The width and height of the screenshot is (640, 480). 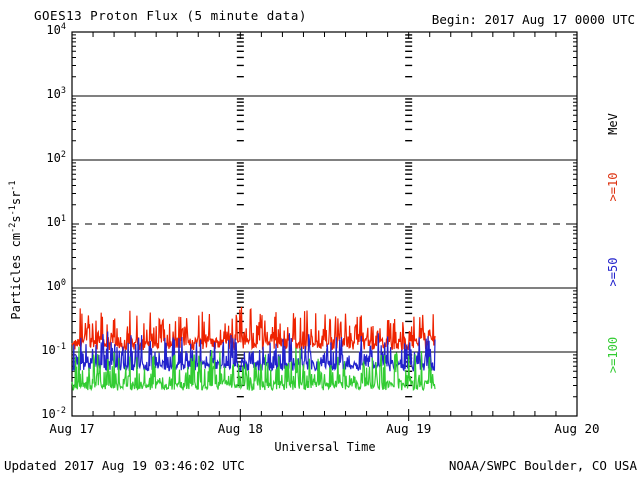 I want to click on x-tick-label: Aug 20, so click(x=577, y=428).